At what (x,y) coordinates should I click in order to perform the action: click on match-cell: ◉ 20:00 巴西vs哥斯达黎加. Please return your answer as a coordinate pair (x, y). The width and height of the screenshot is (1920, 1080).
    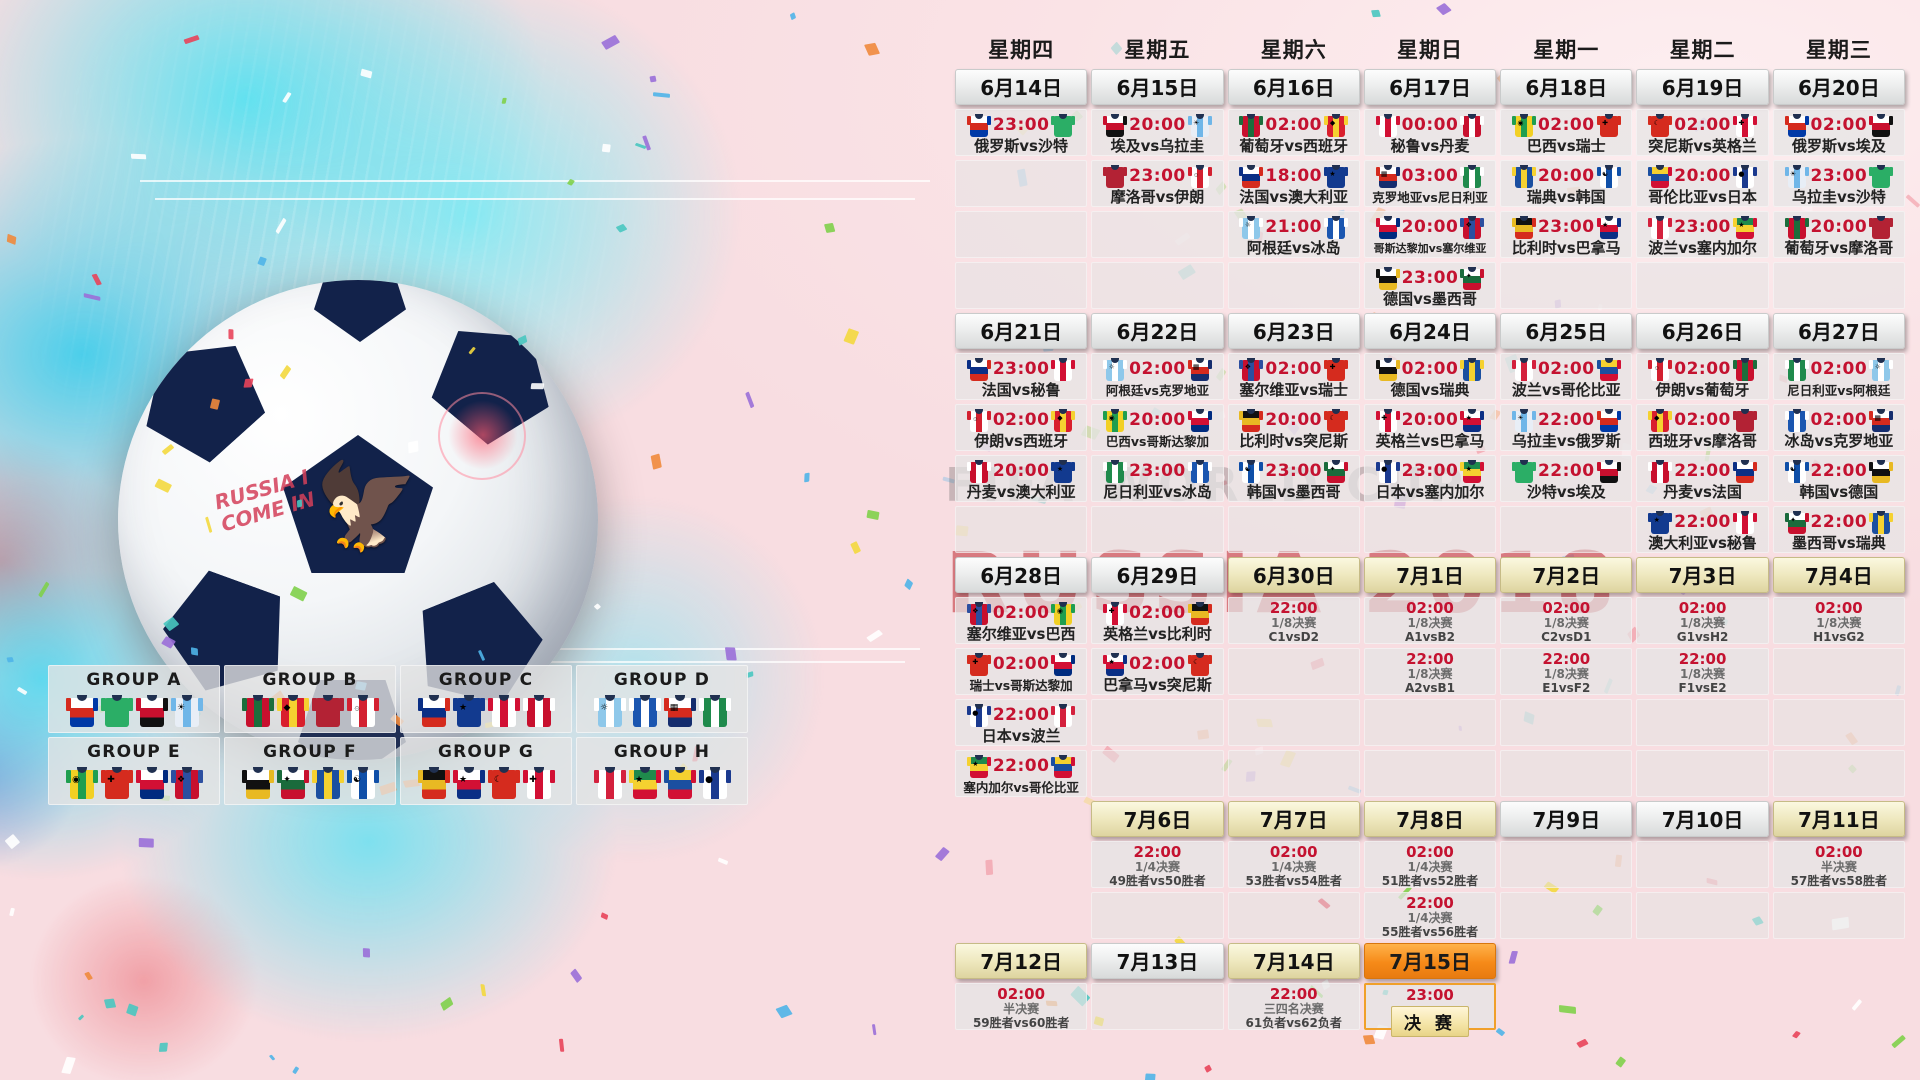
    Looking at the image, I should click on (1157, 427).